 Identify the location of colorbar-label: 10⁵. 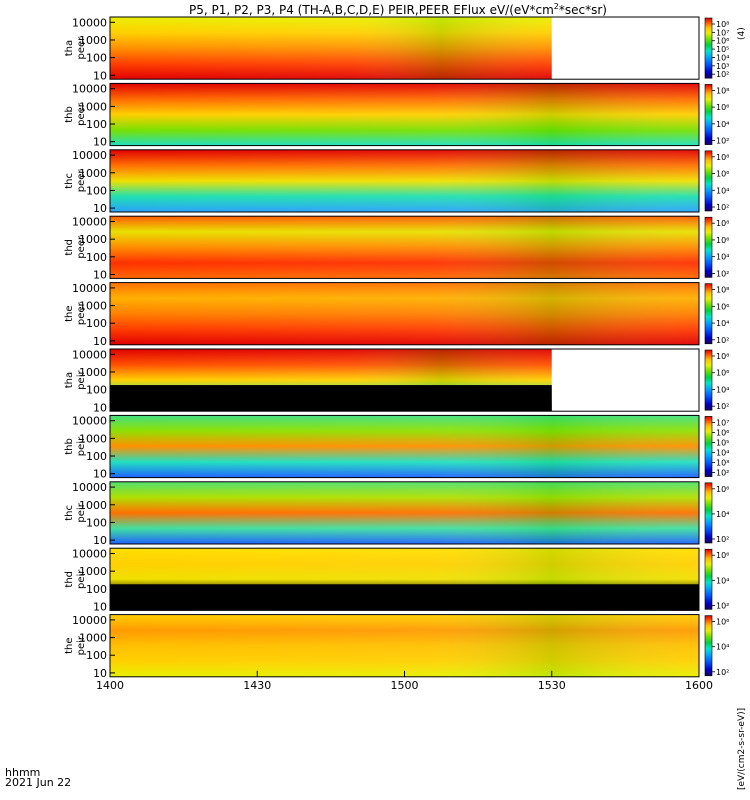
(722, 49).